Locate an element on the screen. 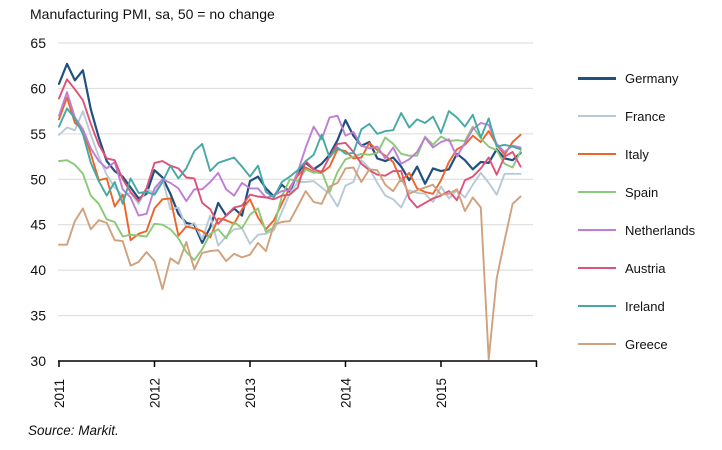 The width and height of the screenshot is (722, 450). source-note: Source: Markit. is located at coordinates (73, 430).